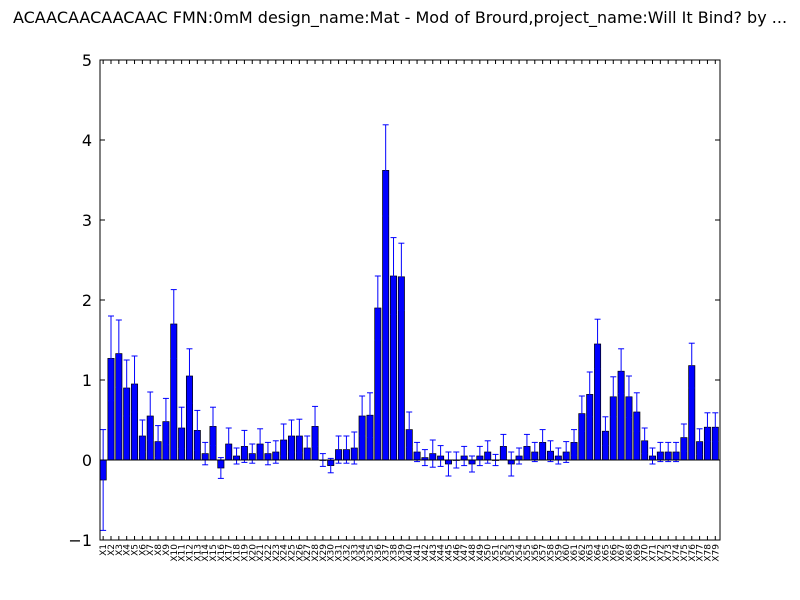 This screenshot has height=600, width=800. Describe the element at coordinates (387, 553) in the screenshot. I see `x-tick-label-X37: X37` at that location.